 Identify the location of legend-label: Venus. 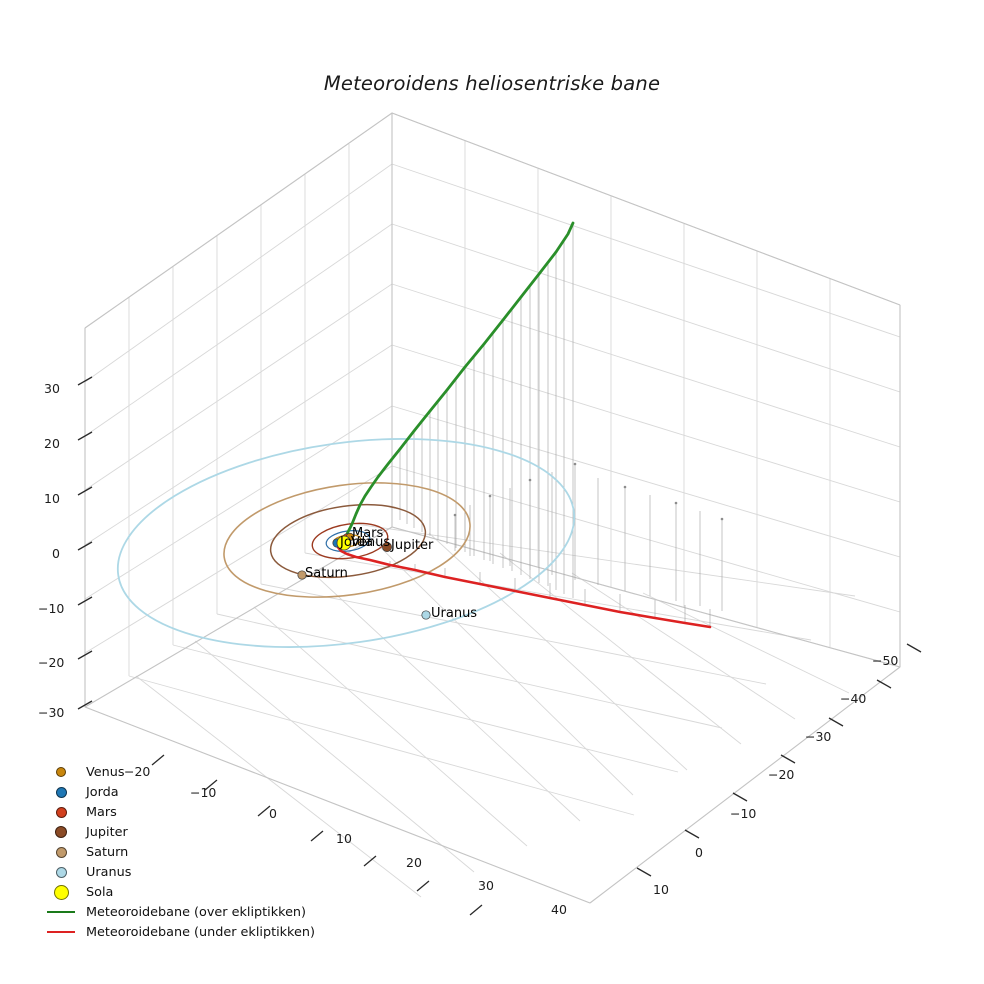
(105, 772).